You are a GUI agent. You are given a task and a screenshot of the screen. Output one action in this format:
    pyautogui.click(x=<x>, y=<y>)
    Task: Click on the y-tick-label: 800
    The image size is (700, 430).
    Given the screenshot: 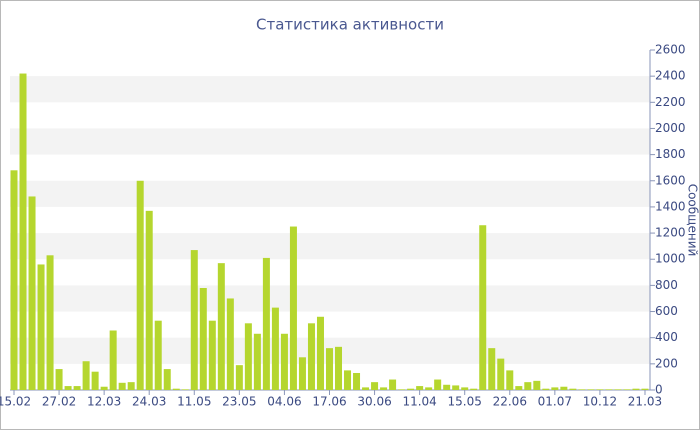 What is the action you would take?
    pyautogui.click(x=666, y=285)
    